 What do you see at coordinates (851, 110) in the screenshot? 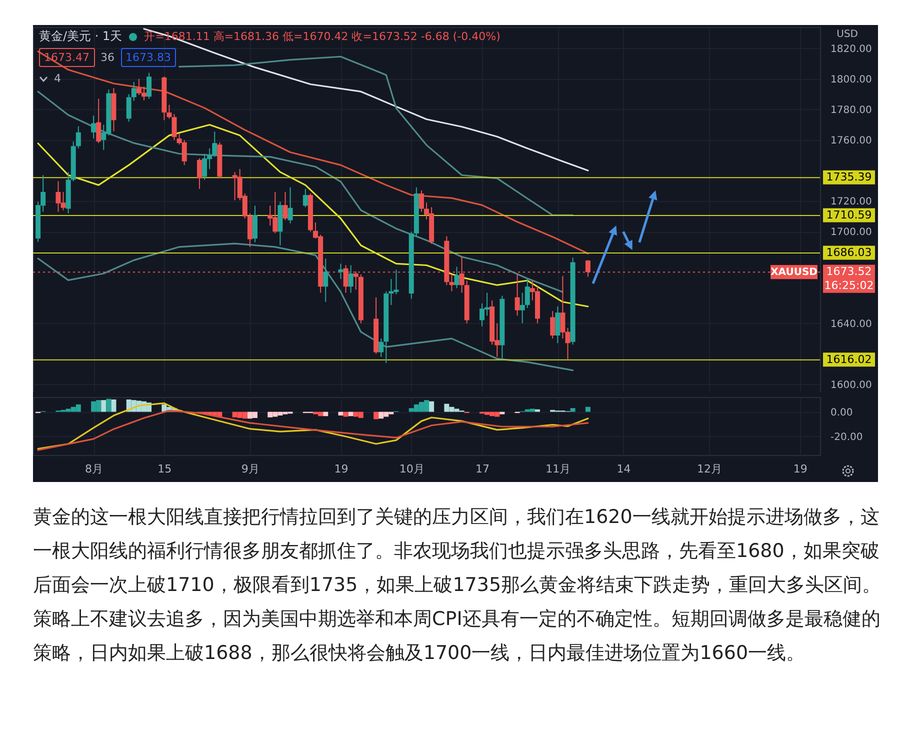
I see `y-tick-label: 1780.00` at bounding box center [851, 110].